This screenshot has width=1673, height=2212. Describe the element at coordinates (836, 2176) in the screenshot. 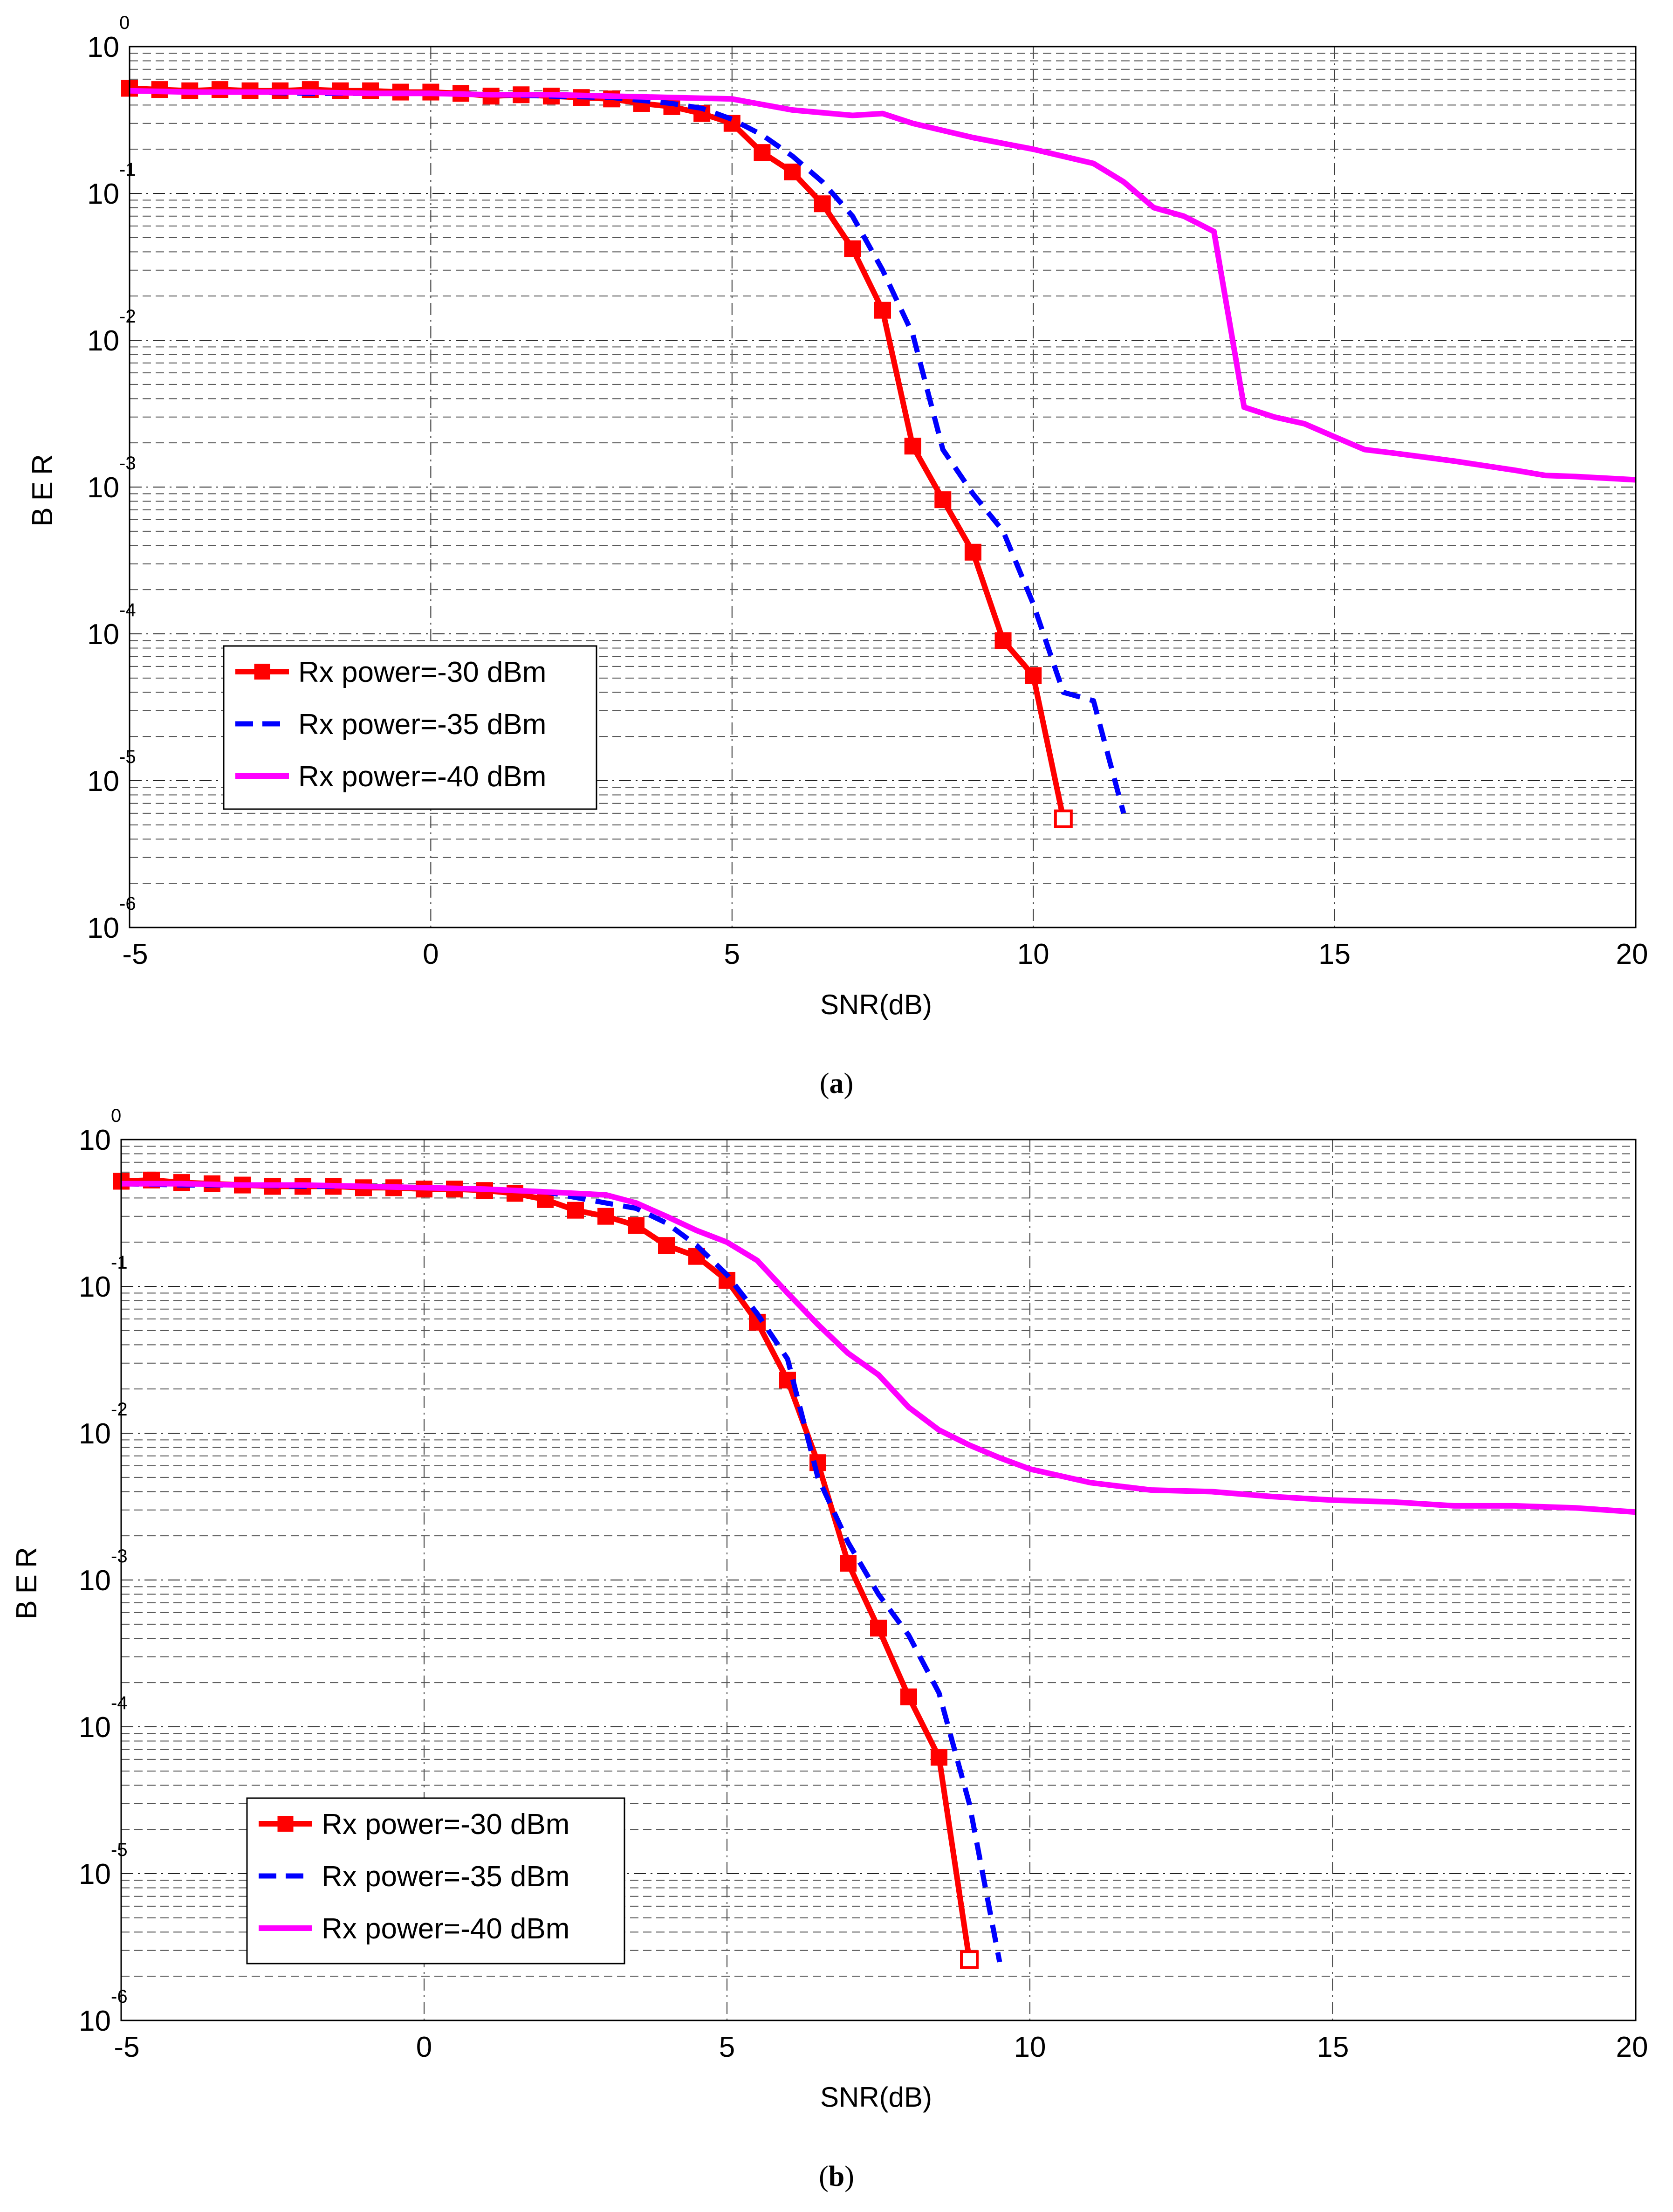

I see `panel-caption: (b)` at that location.